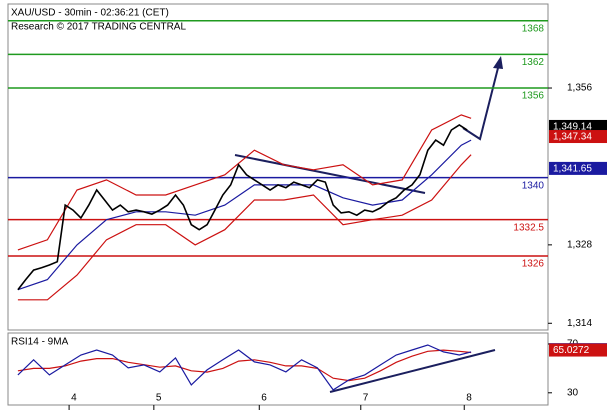 This screenshot has width=607, height=412. I want to click on chart-title: XAU/USD - 30min - 02:36:21 (CET), so click(90, 13).